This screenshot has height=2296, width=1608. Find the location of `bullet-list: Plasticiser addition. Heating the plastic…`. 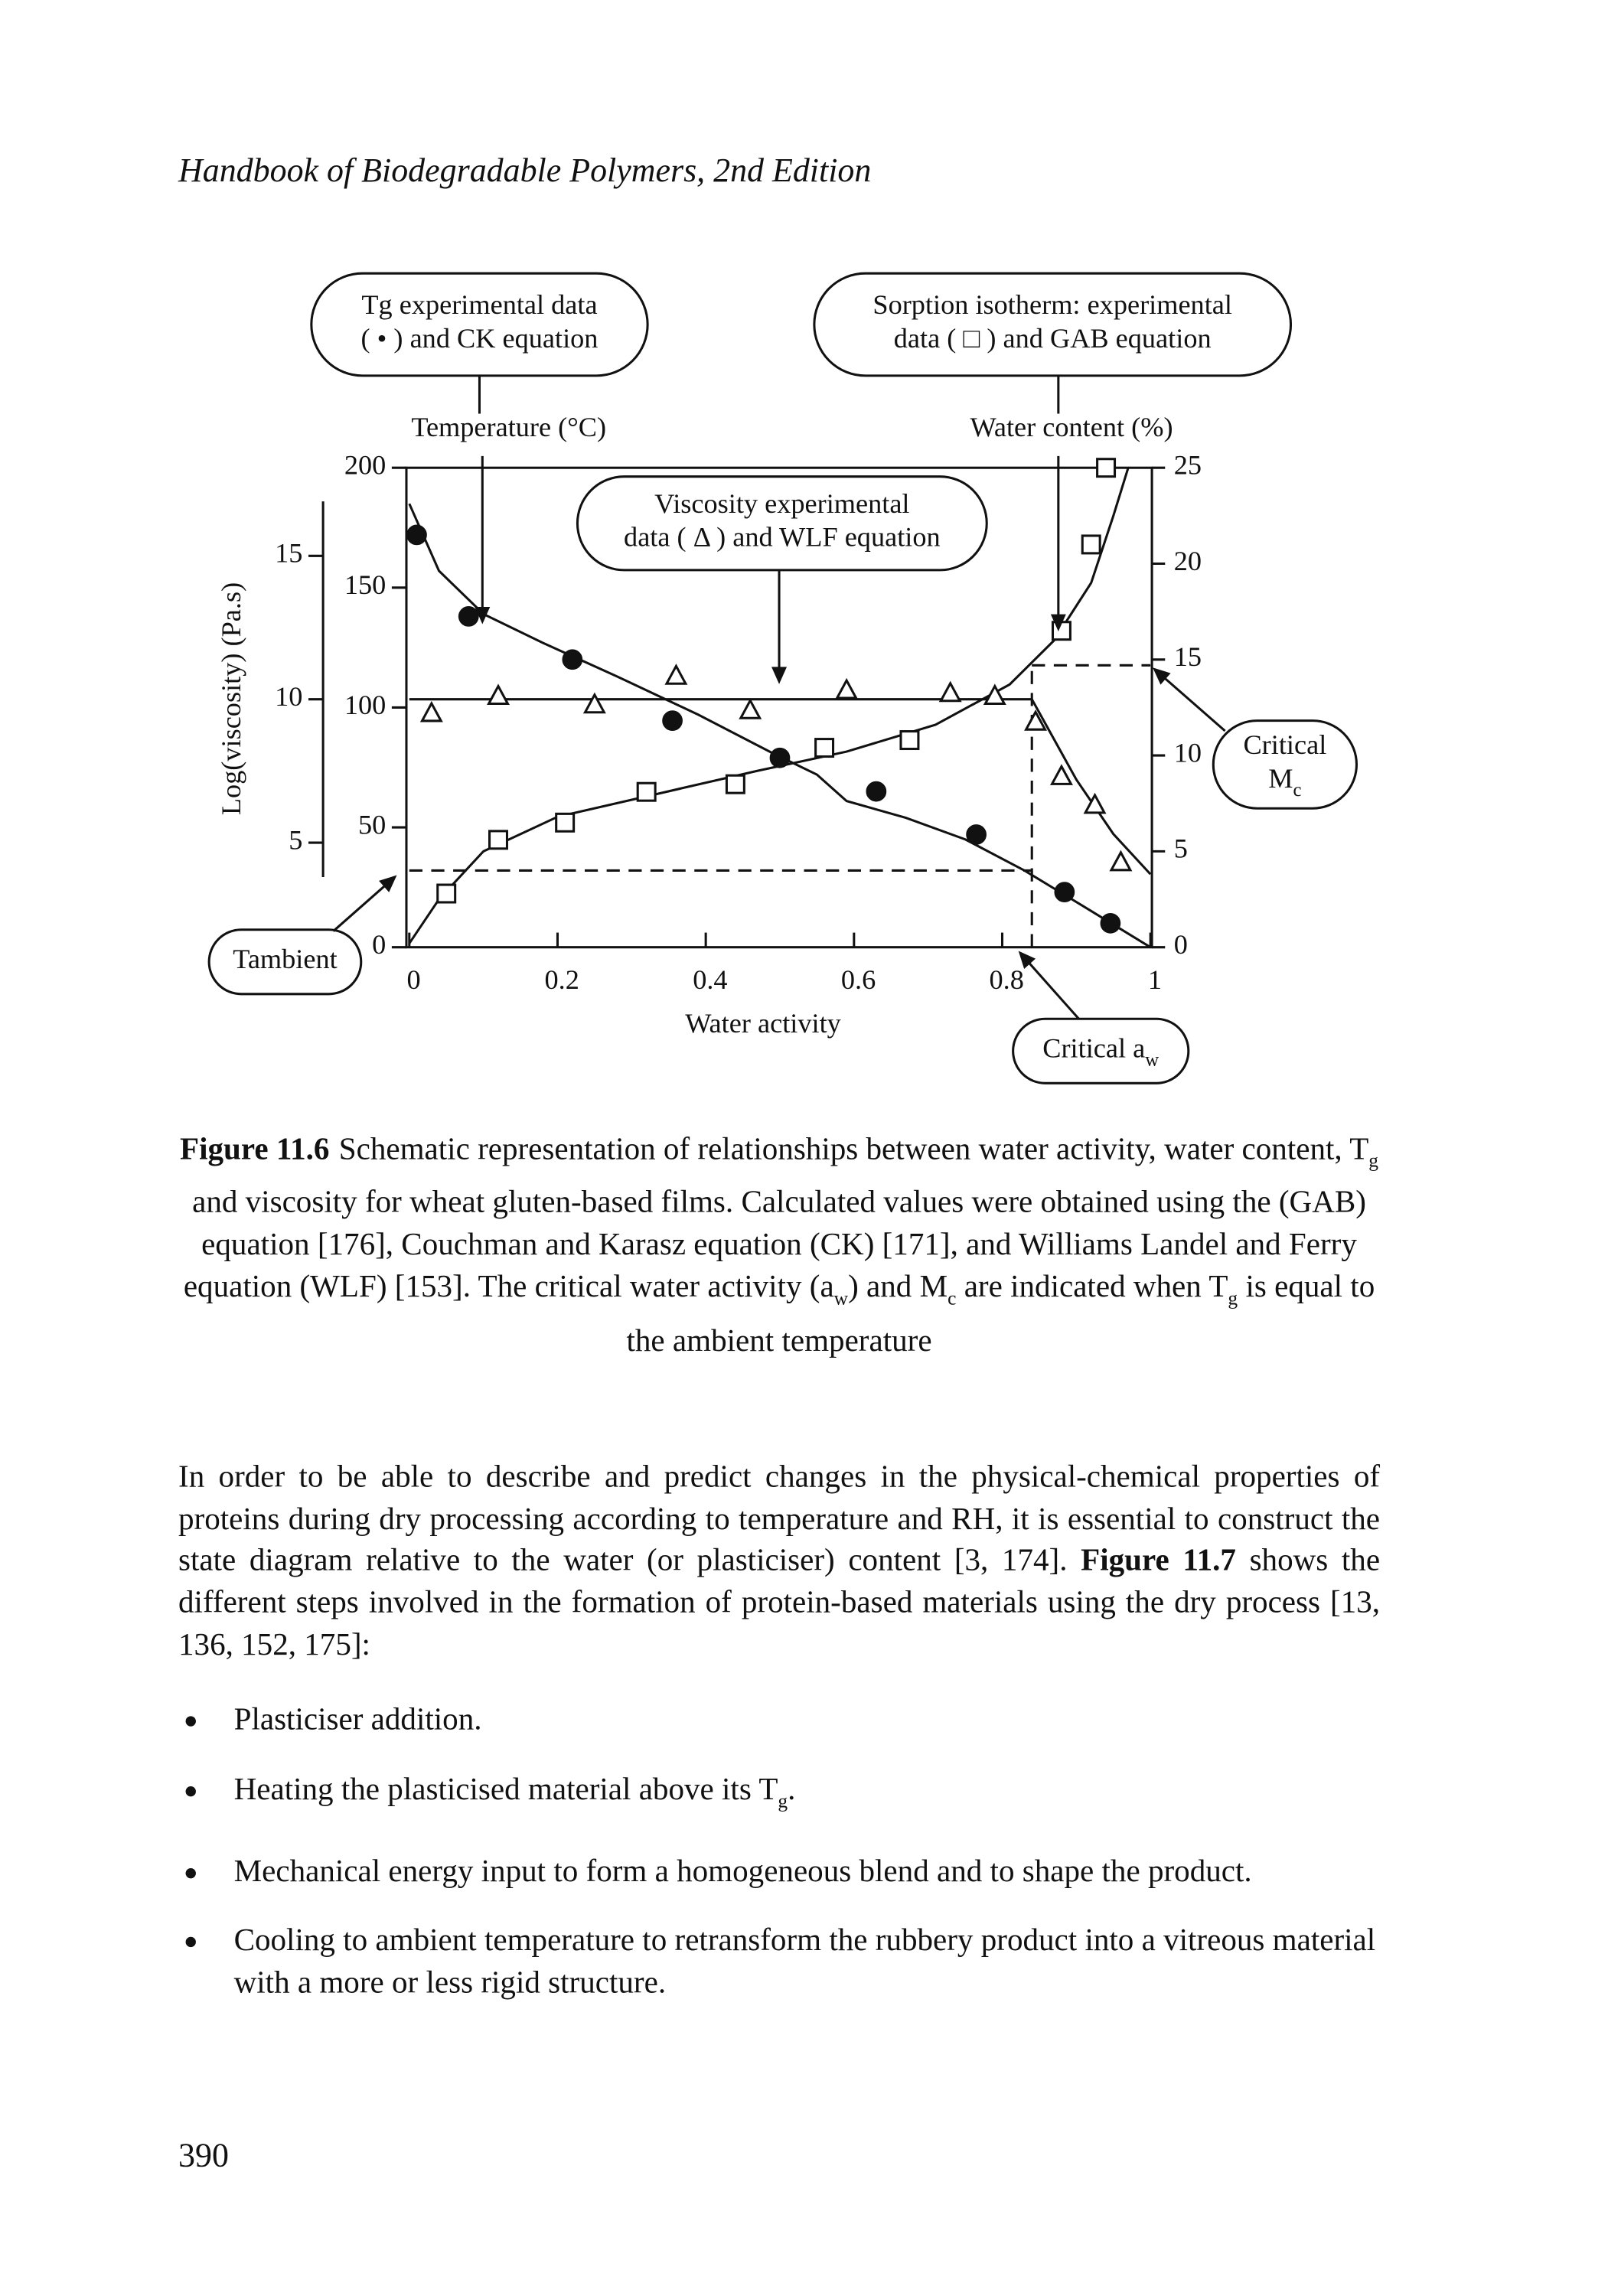

bullet-list: Plasticiser addition. Heating the plastic… is located at coordinates (779, 1864).